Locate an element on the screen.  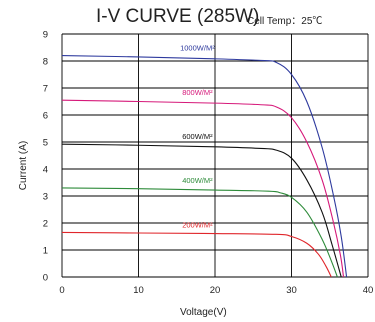
y-tick-label: 2 is located at coordinates (45, 224).